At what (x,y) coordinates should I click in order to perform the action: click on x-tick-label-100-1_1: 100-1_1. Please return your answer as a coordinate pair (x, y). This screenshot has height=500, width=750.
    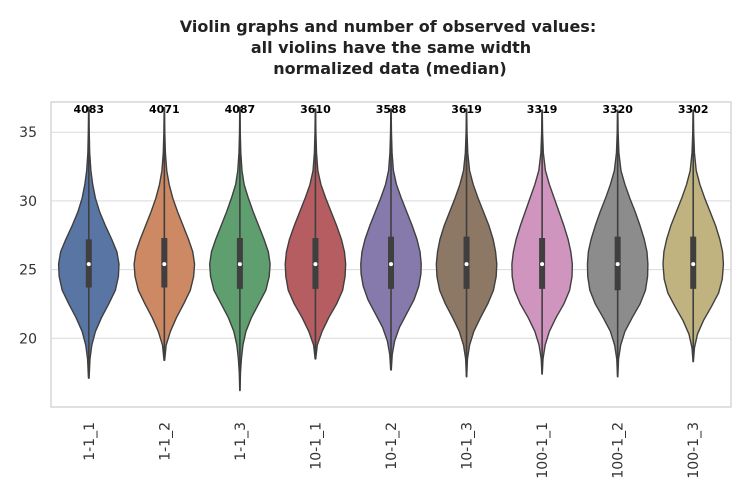
    Looking at the image, I should click on (543, 450).